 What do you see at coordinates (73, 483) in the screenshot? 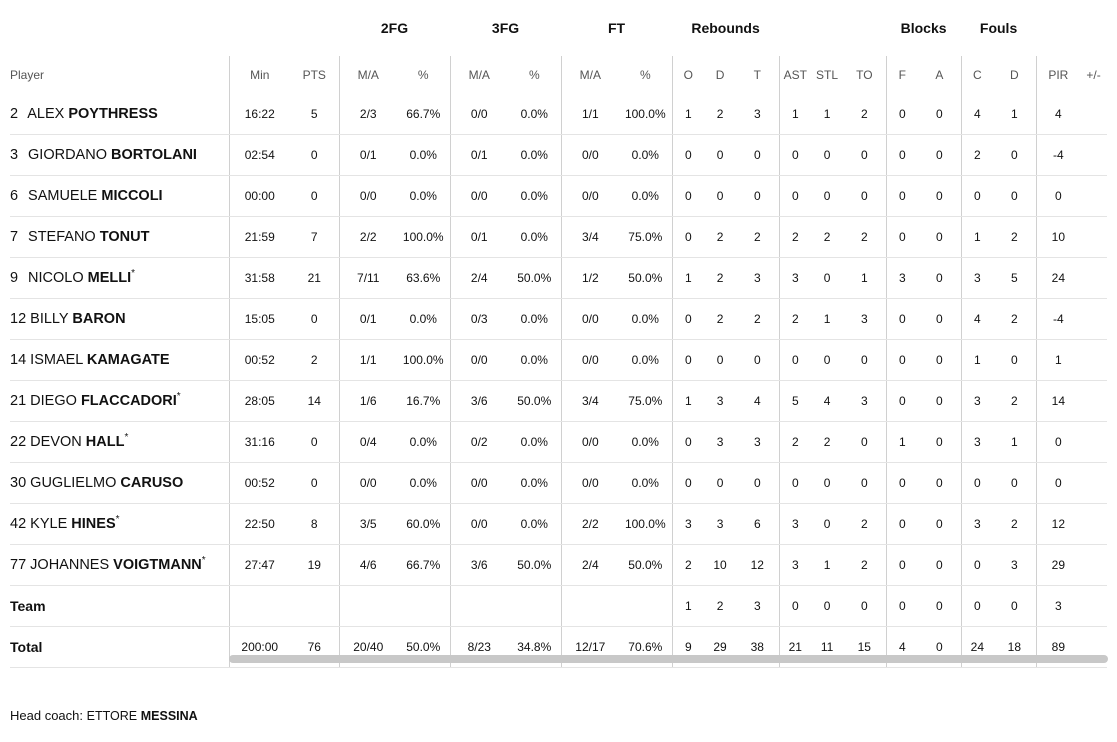
I see `player-first-name: GUGLIELMO` at bounding box center [73, 483].